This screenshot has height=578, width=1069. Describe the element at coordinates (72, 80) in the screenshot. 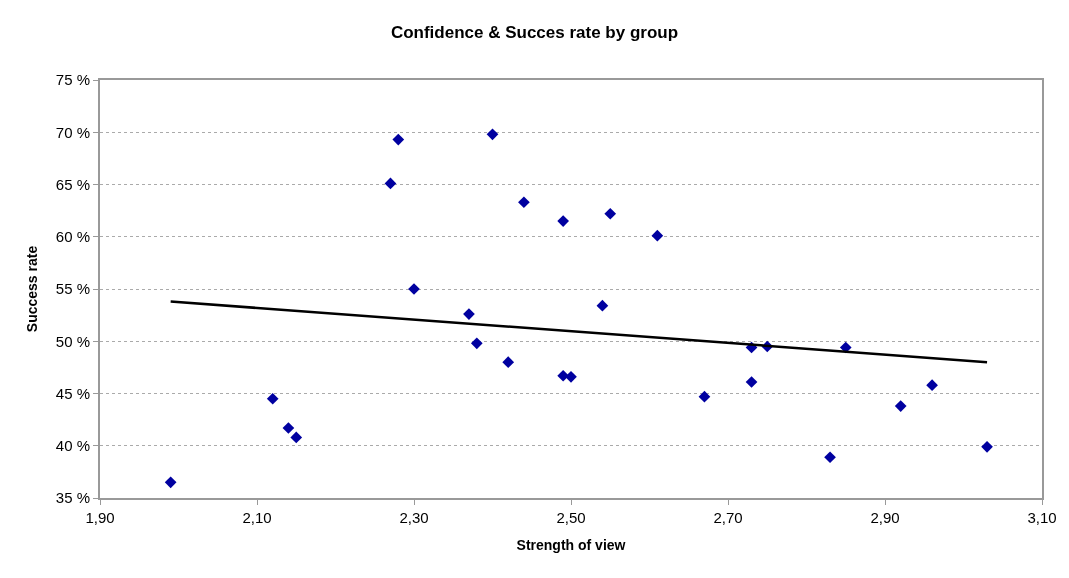

I see `y-tick-label: 75 %` at that location.